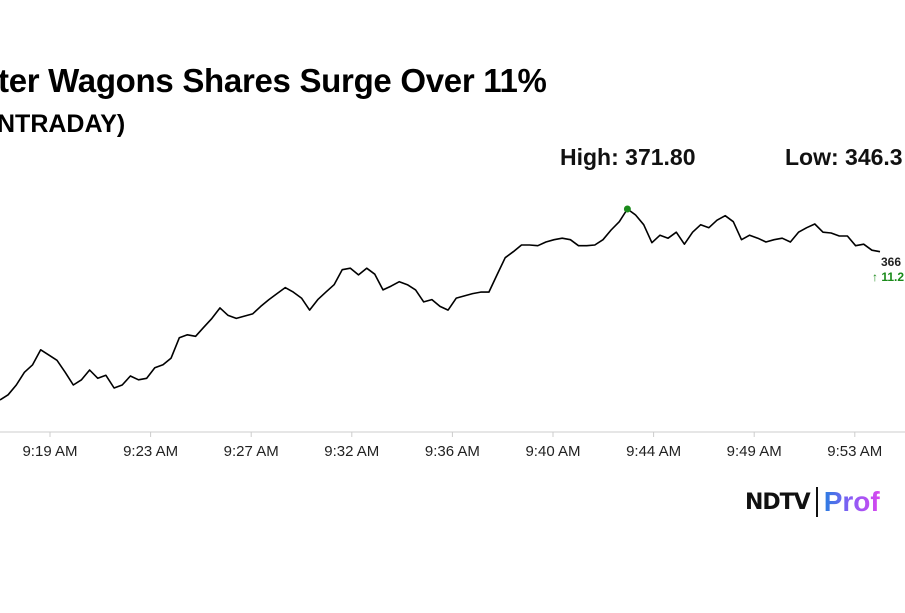 This screenshot has height=613, width=905. I want to click on logo-divider, so click(816, 502).